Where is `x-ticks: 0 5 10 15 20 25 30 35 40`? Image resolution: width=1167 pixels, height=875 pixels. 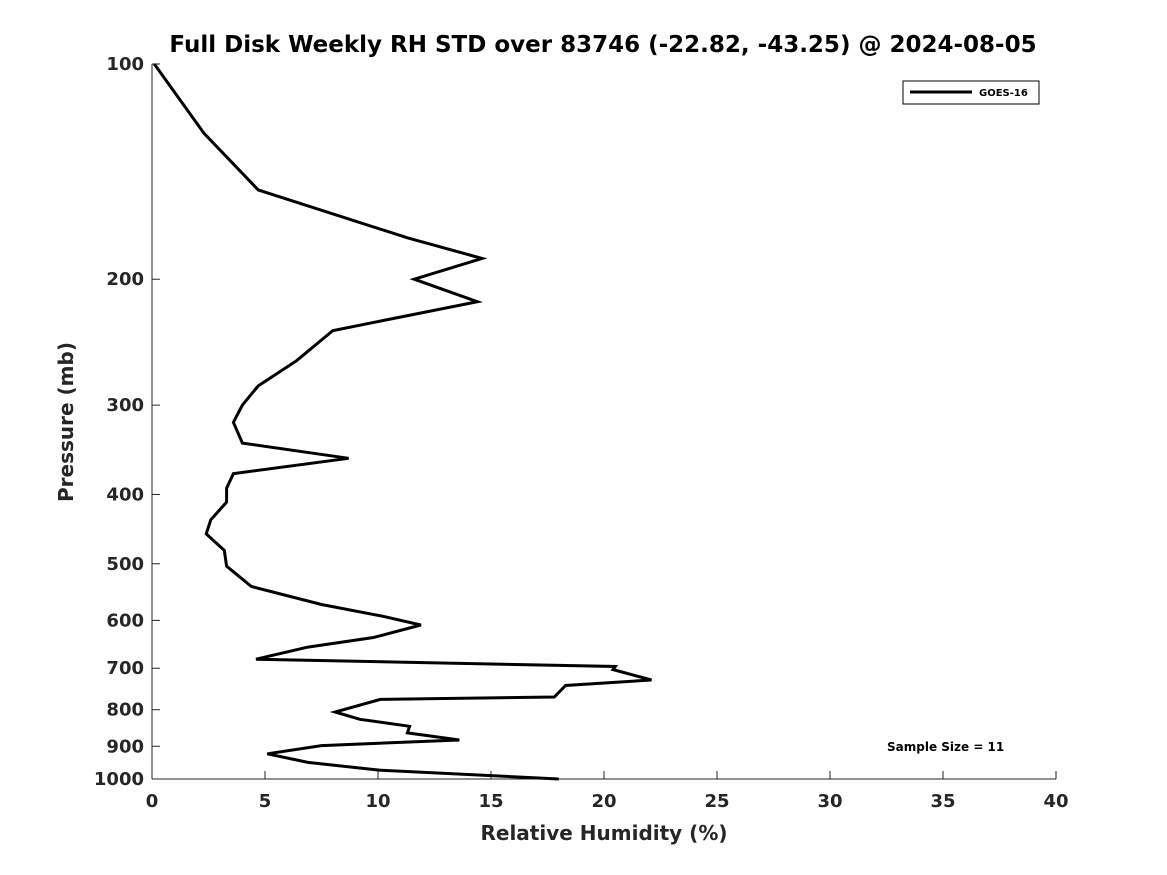
x-ticks: 0 5 10 15 20 25 30 35 40 is located at coordinates (607, 791).